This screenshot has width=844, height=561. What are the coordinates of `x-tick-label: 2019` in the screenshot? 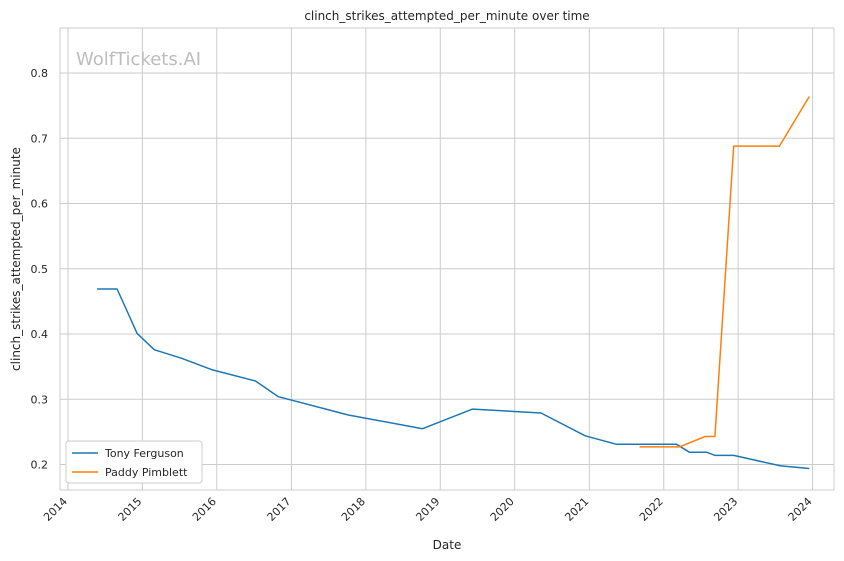 It's located at (427, 509).